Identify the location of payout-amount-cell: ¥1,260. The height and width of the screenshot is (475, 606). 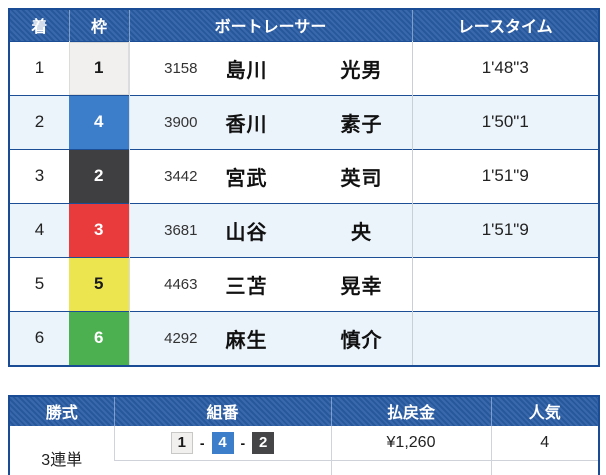
(410, 443).